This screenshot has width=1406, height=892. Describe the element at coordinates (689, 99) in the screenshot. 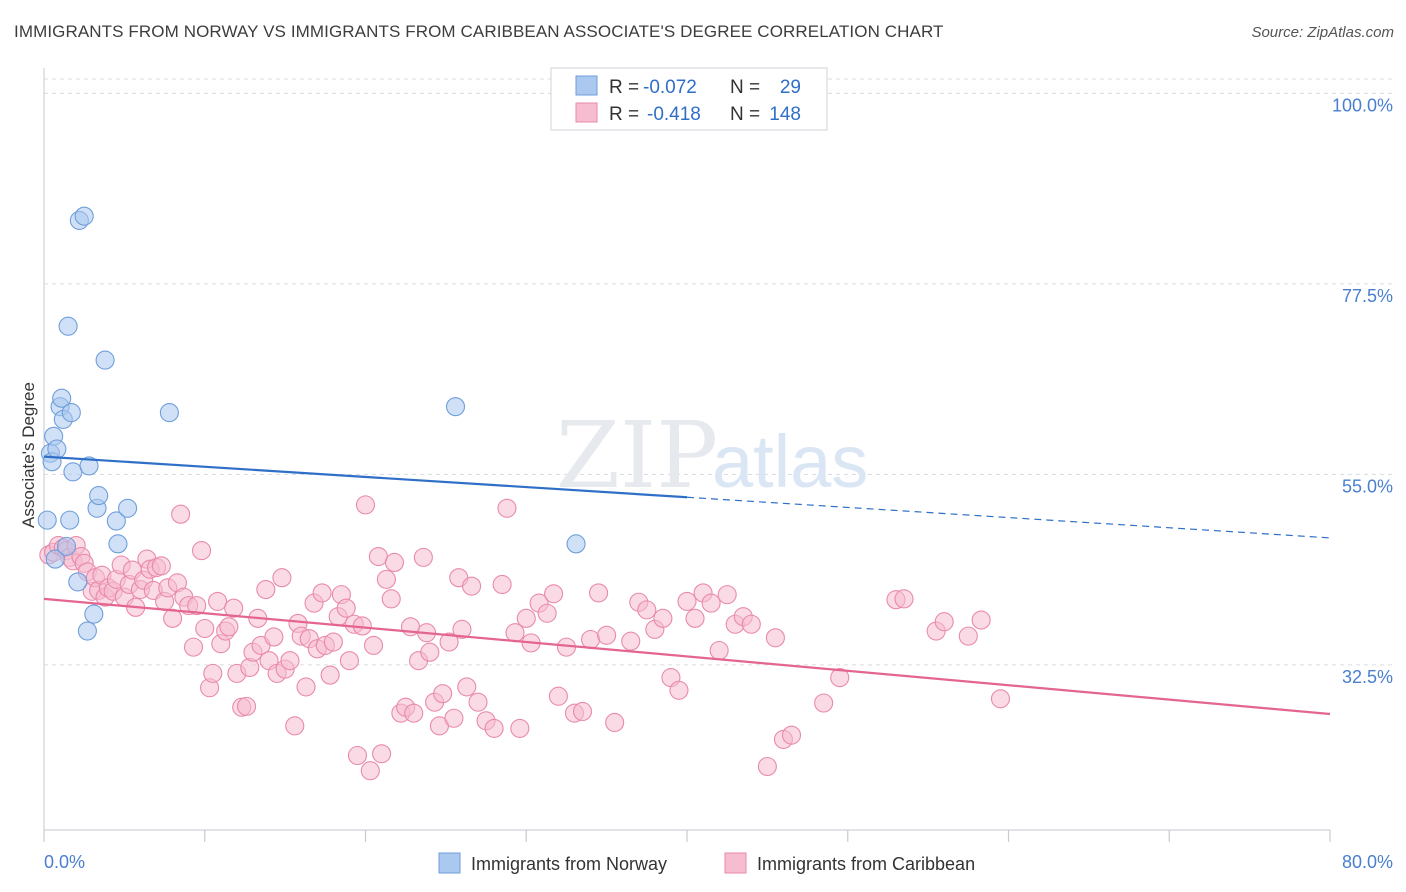

I see `legend-box: R = -0.072 N = 29 R = -0.418 N = 148` at that location.